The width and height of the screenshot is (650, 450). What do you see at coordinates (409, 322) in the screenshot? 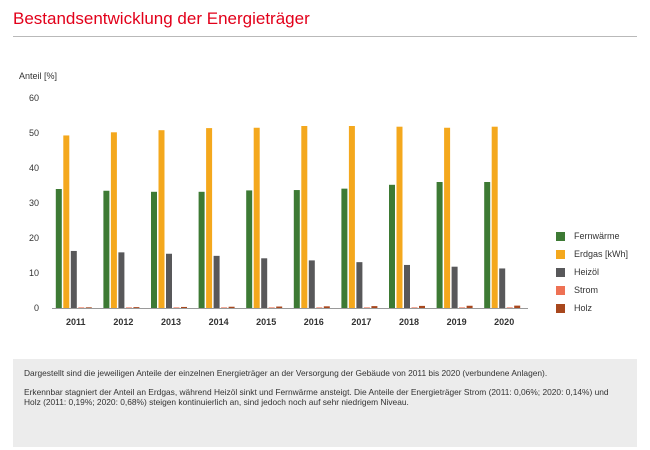
I see `x-tick-label: 2018` at bounding box center [409, 322].